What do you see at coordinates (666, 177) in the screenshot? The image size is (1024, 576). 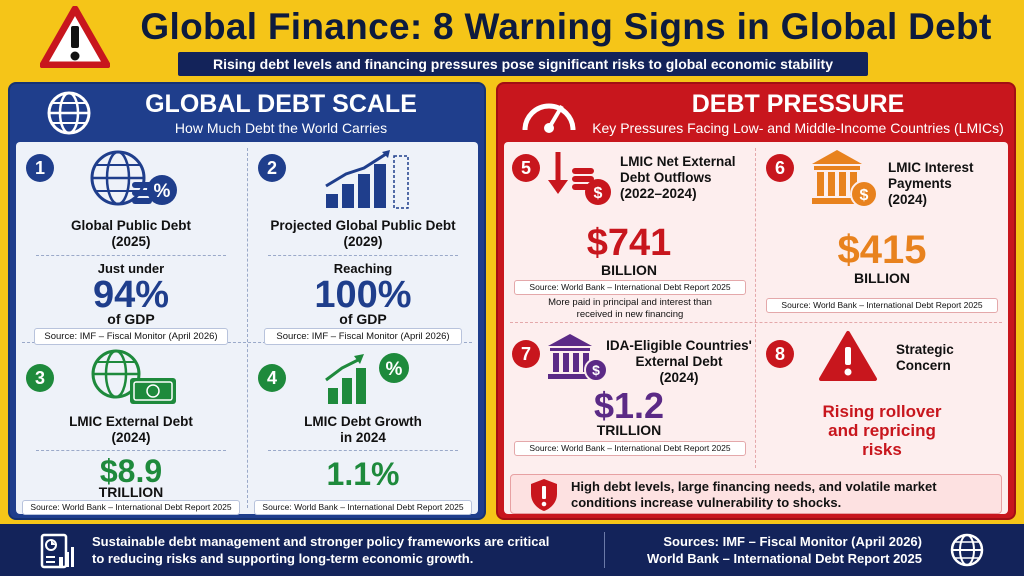 I see `card-label-2: Debt Outflows` at bounding box center [666, 177].